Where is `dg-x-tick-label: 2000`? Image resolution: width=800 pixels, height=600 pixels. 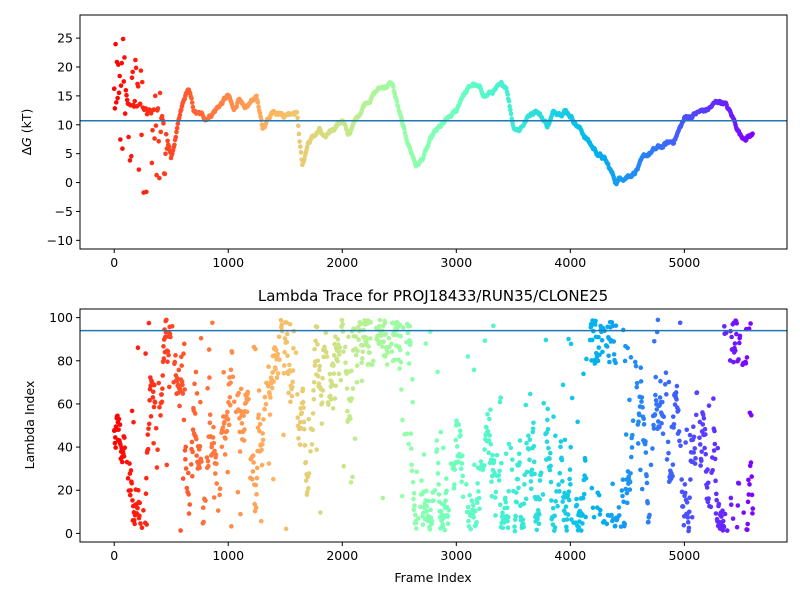 dg-x-tick-label: 2000 is located at coordinates (342, 262).